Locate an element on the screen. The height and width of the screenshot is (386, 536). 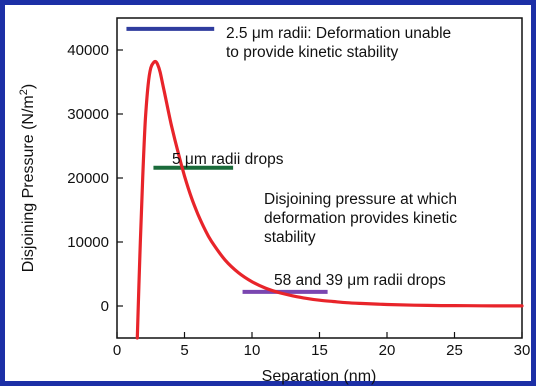
x-tick-label: 10 is located at coordinates (252, 350).